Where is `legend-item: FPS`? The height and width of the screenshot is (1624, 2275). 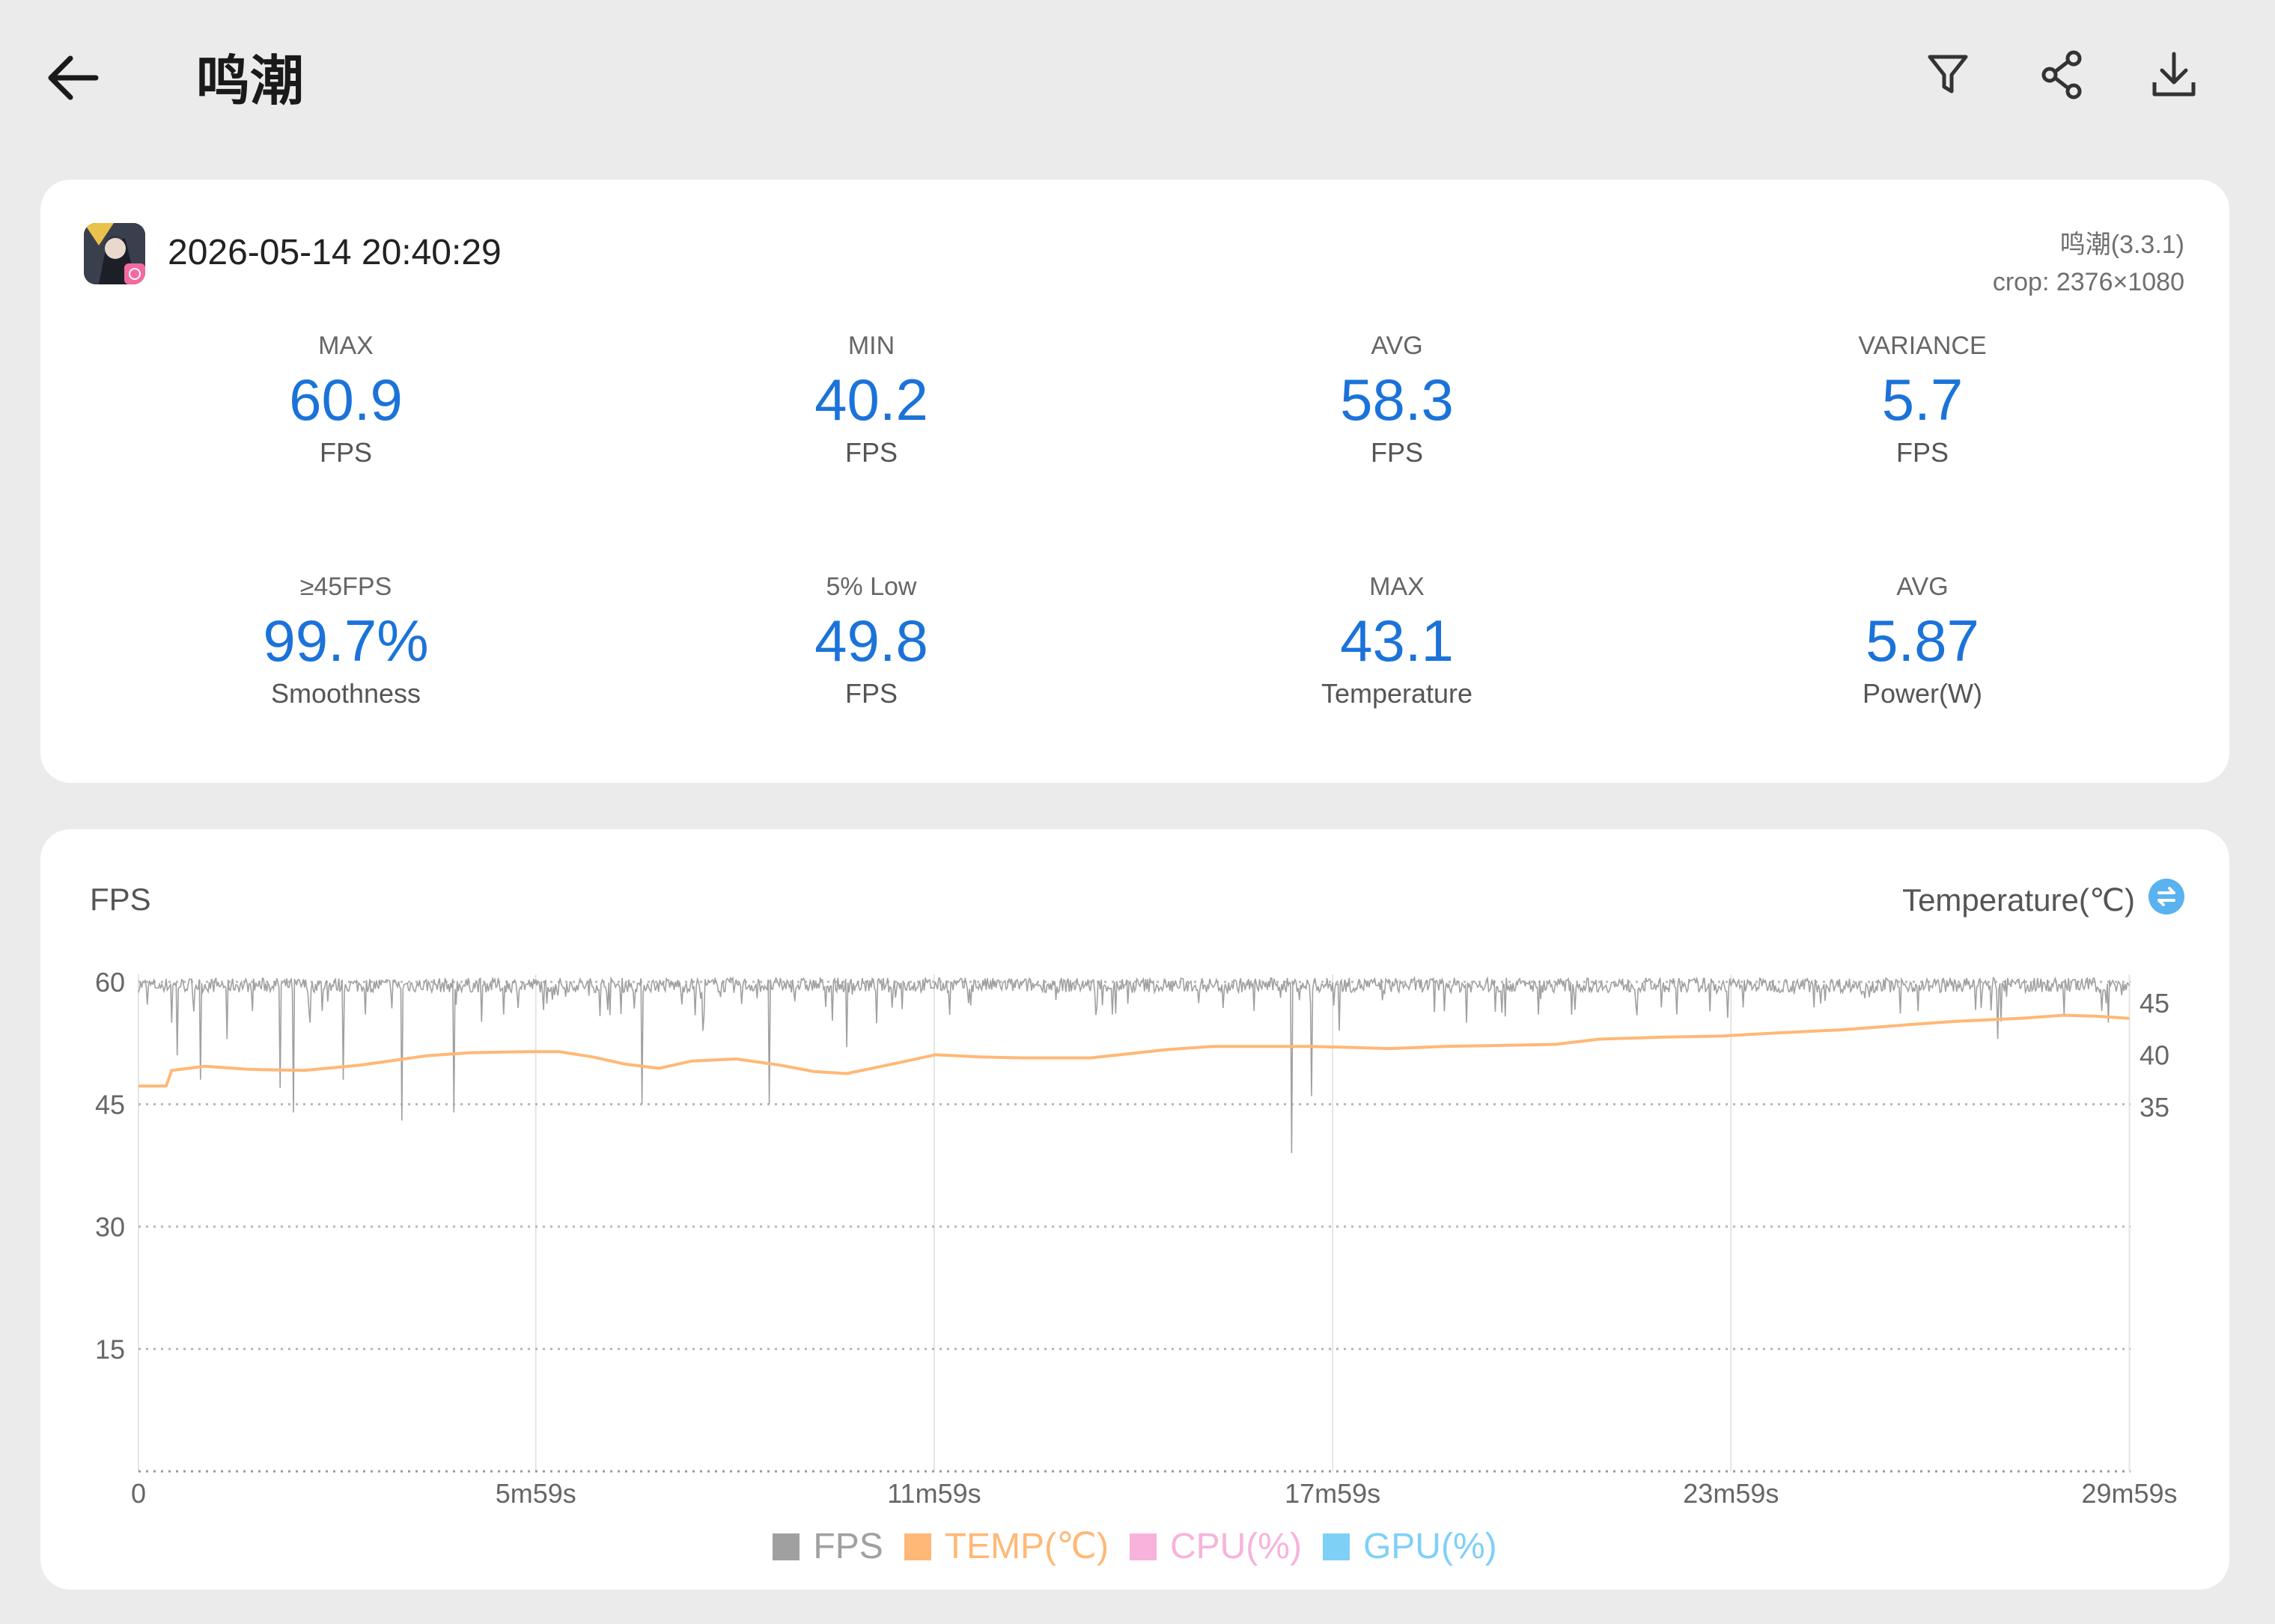
legend-item: FPS is located at coordinates (828, 1546).